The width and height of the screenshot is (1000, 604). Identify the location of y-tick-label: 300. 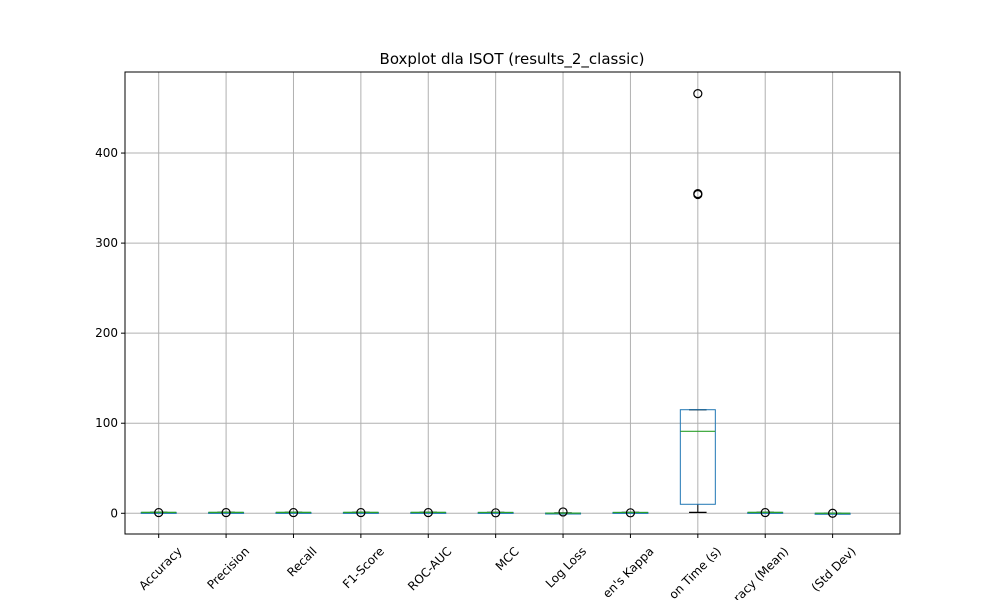
(106, 243).